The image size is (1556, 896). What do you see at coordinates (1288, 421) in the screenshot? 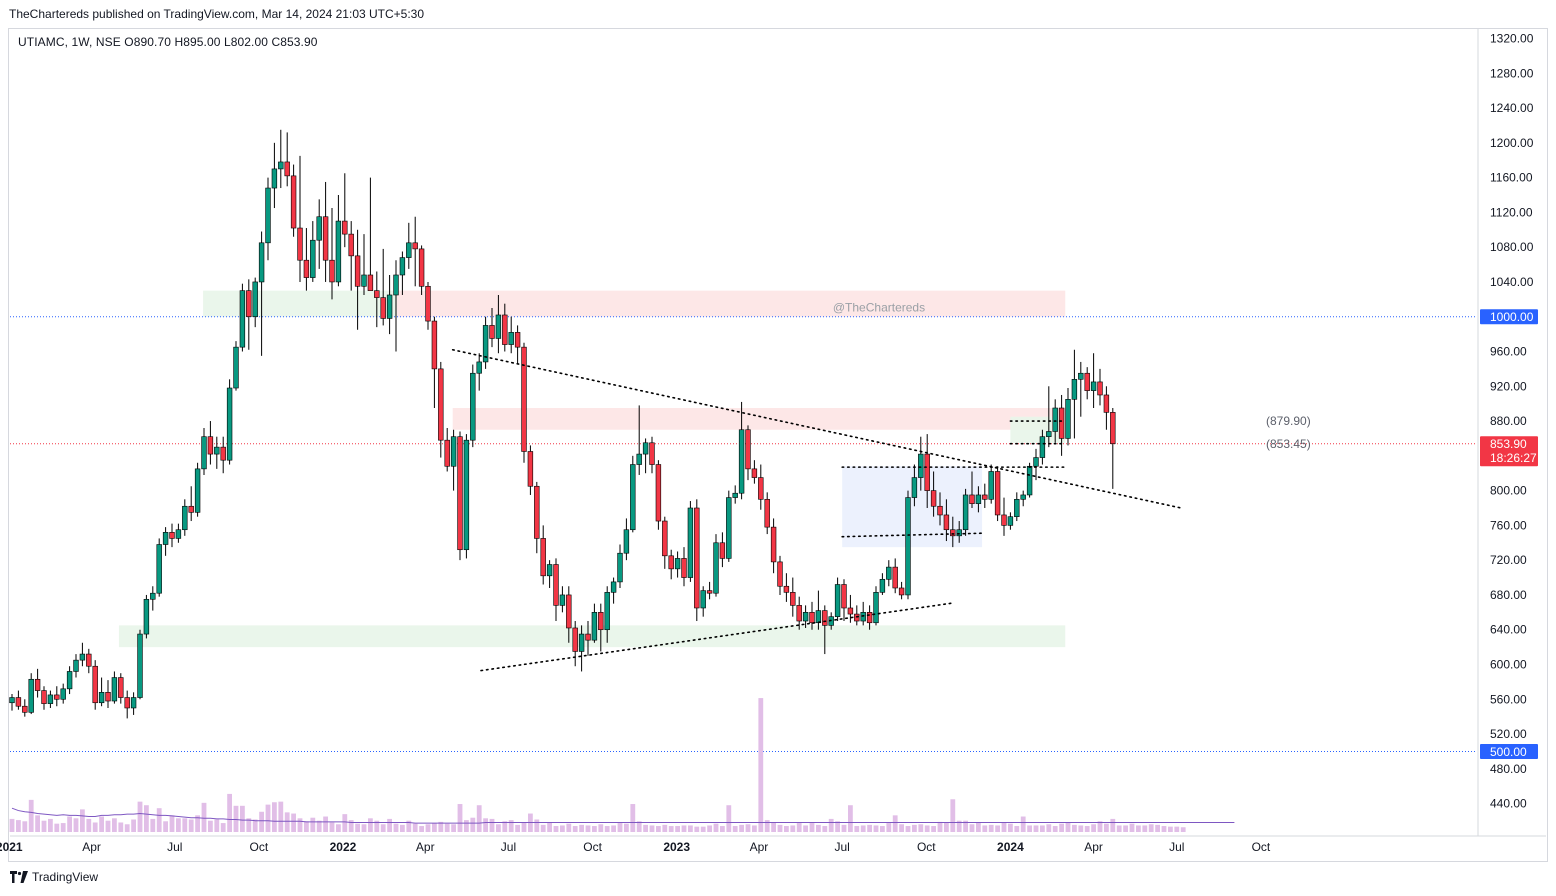
I see `annotation-label: (879.90)` at bounding box center [1288, 421].